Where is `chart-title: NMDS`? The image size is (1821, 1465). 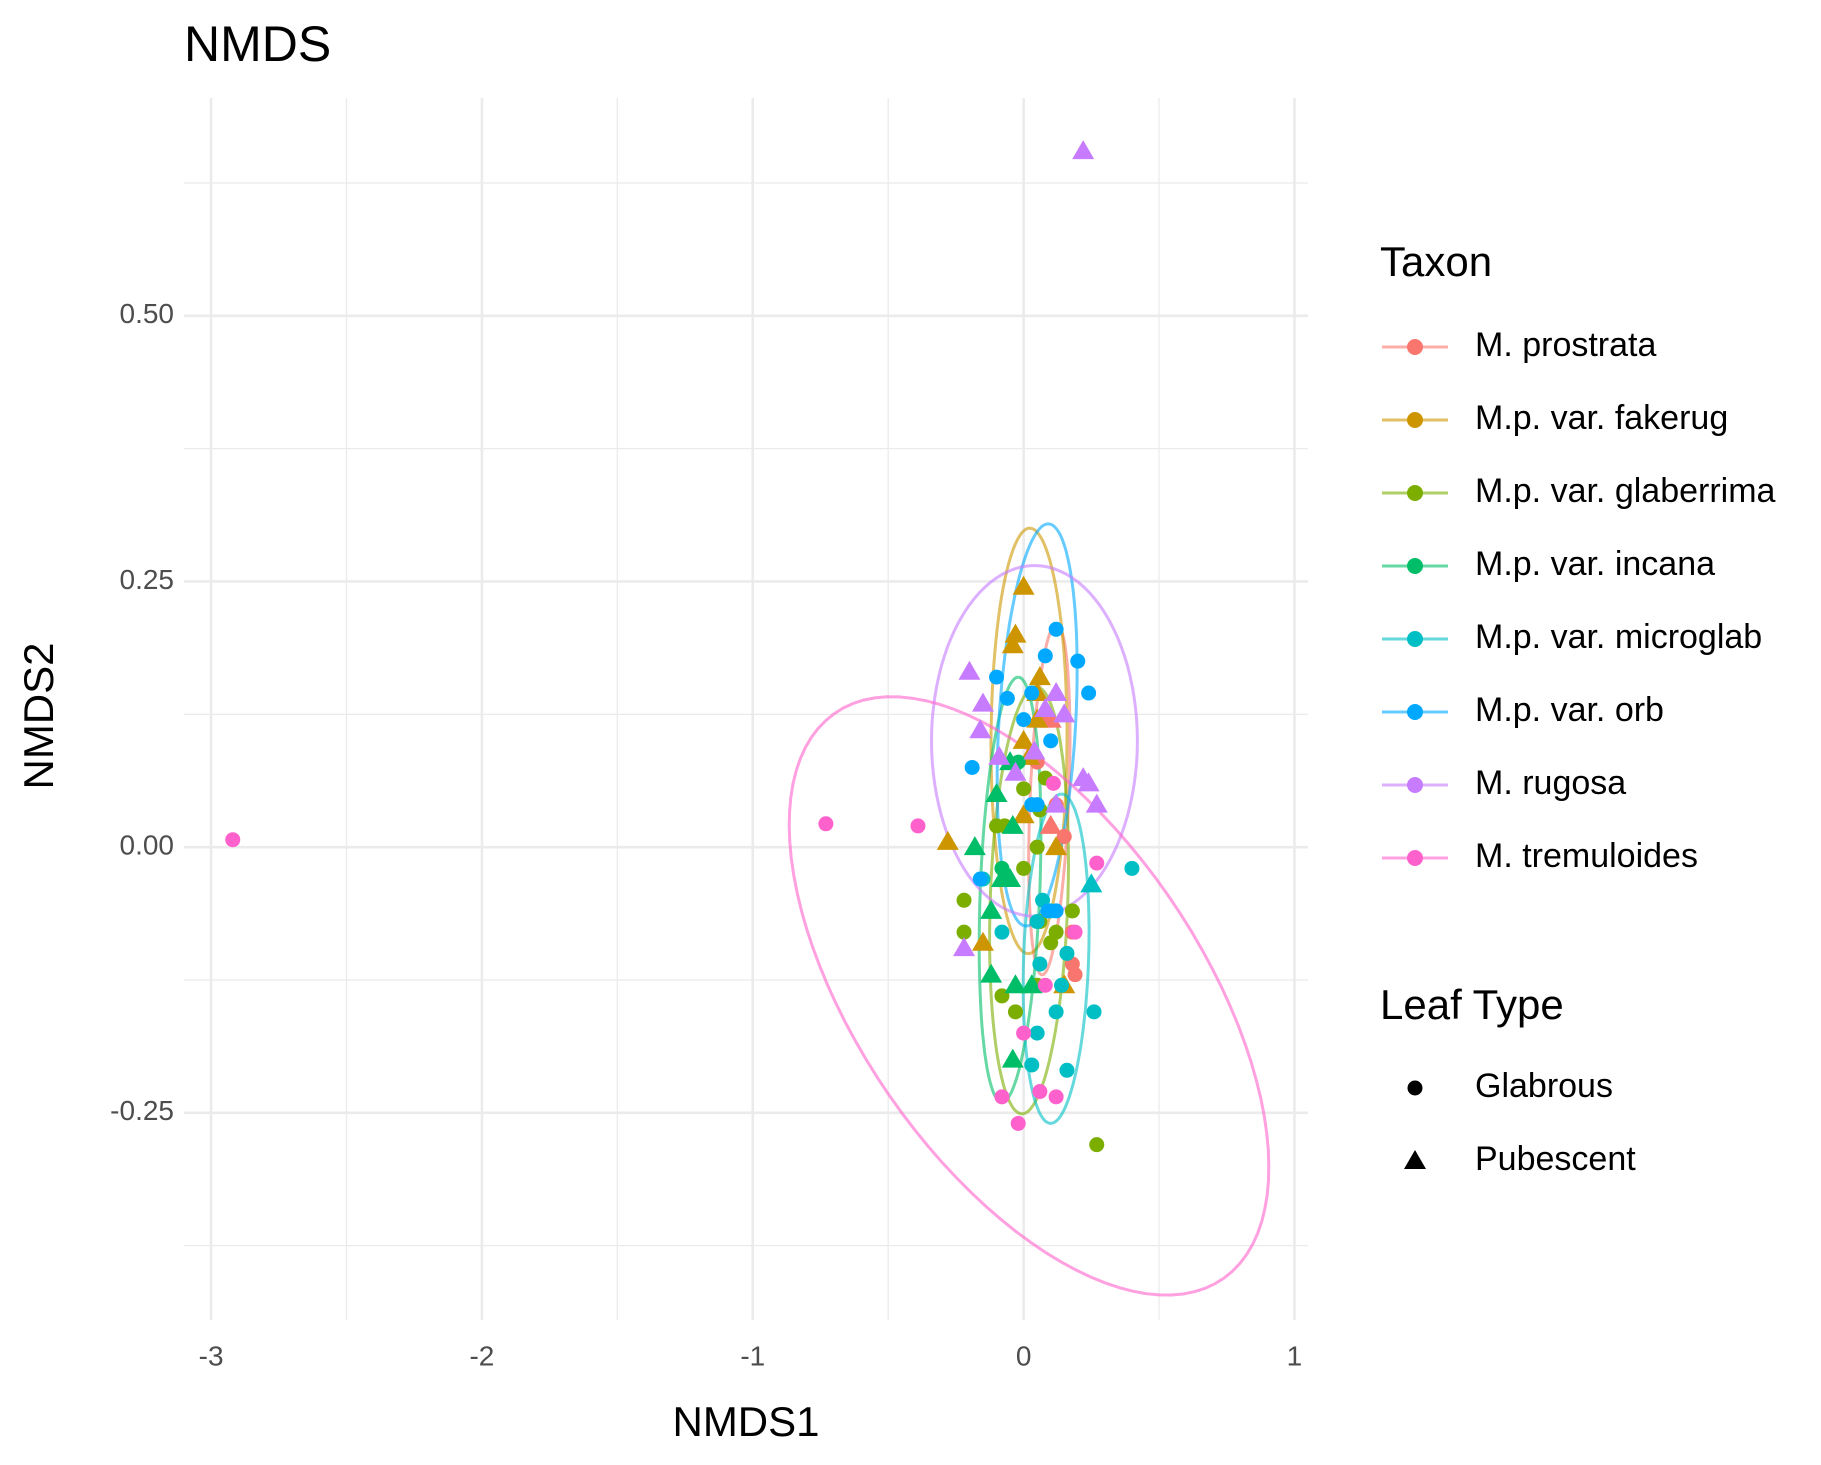
chart-title: NMDS is located at coordinates (257, 44).